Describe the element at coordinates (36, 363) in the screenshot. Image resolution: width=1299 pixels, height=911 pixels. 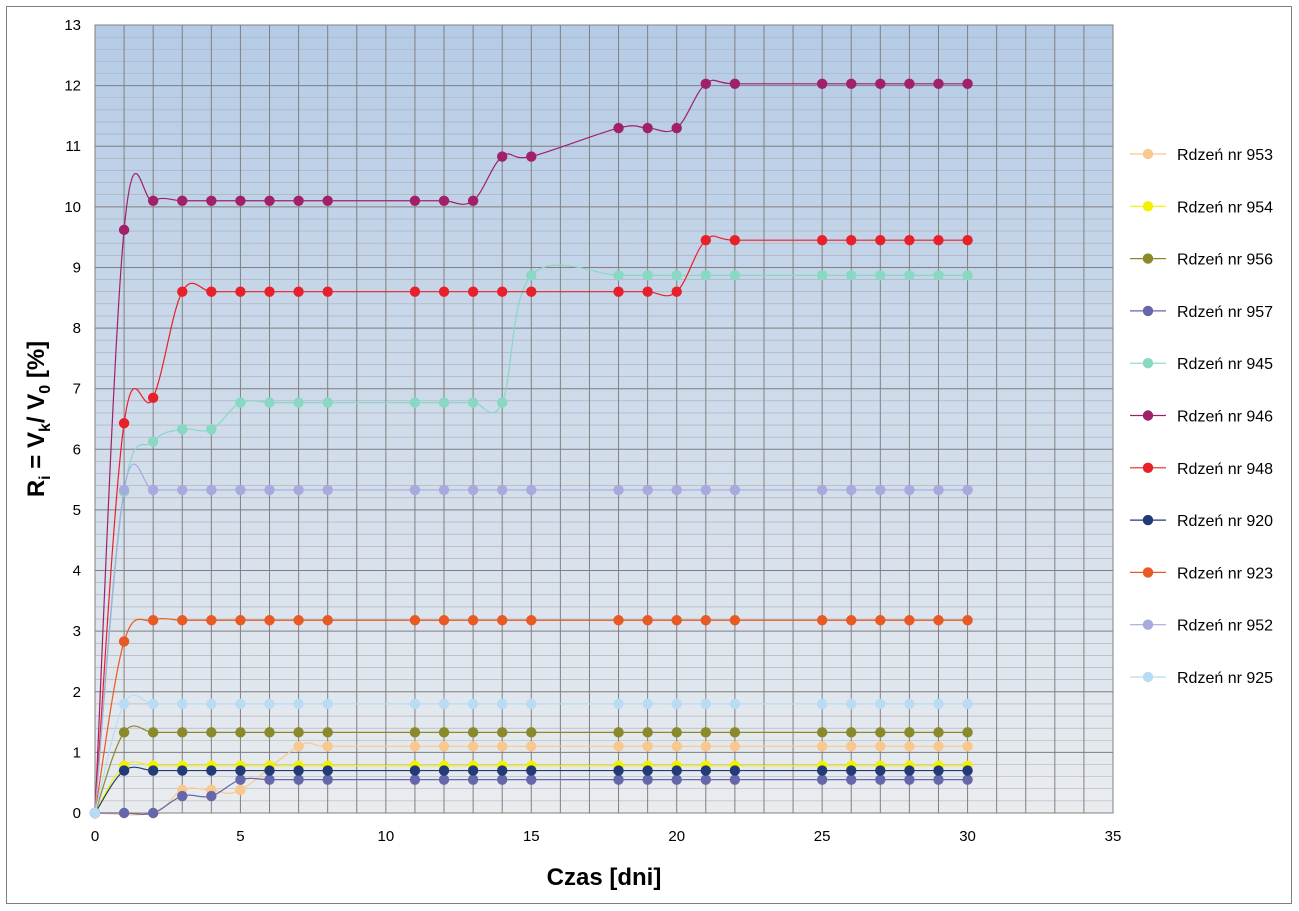
I see `y-title-unit: [%]` at that location.